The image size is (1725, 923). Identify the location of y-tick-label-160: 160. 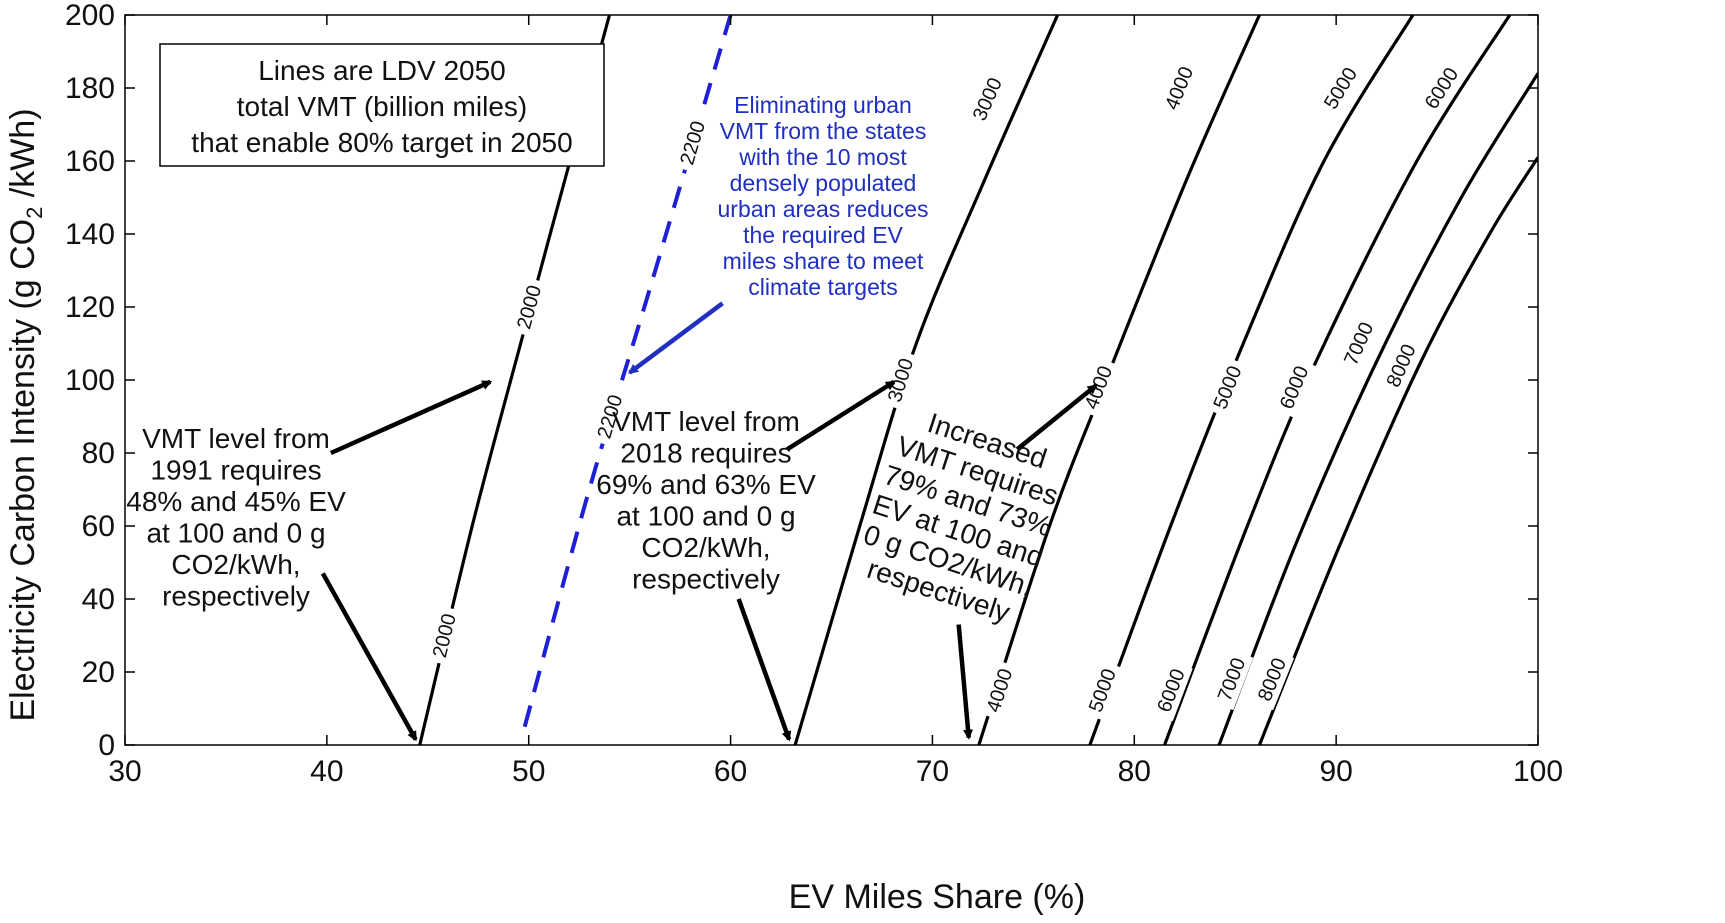
(90, 161).